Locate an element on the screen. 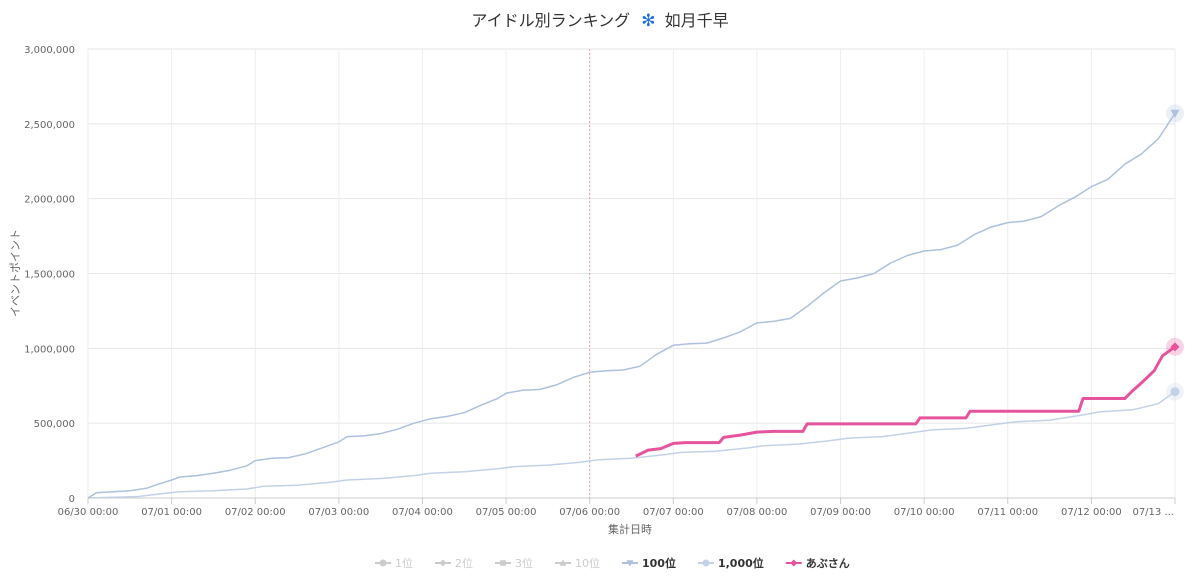  chart-title: アイドル別ランキング ✻ 如月千早 is located at coordinates (599, 21).